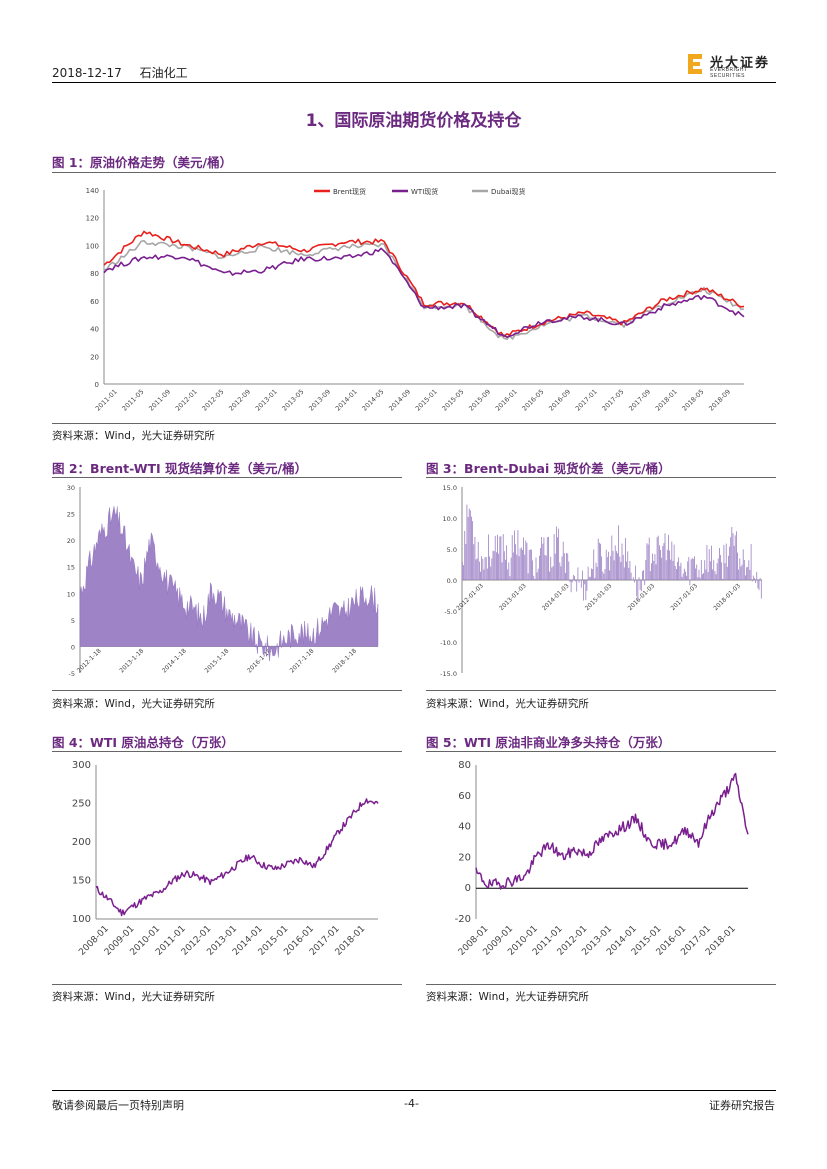 This screenshot has width=827, height=1169. I want to click on y-tick-label: -20, so click(463, 919).